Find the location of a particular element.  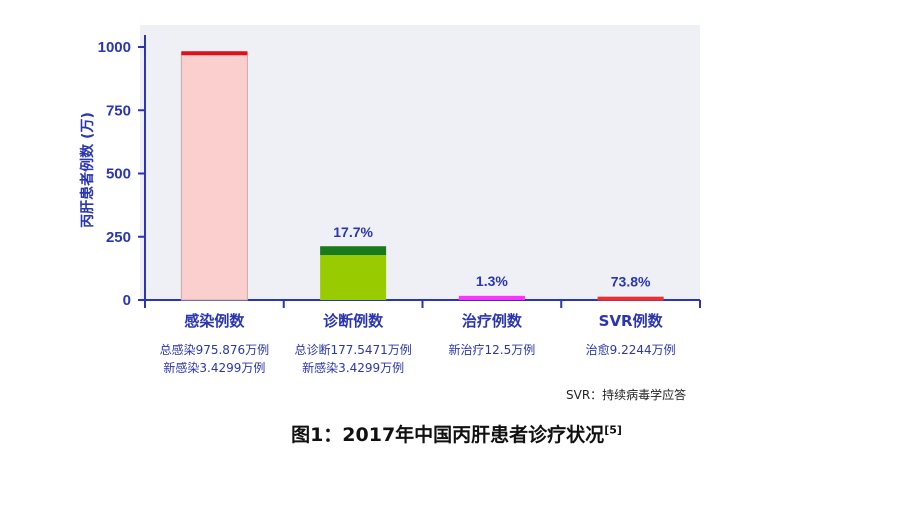

bar-1-top-line is located at coordinates (214, 53).